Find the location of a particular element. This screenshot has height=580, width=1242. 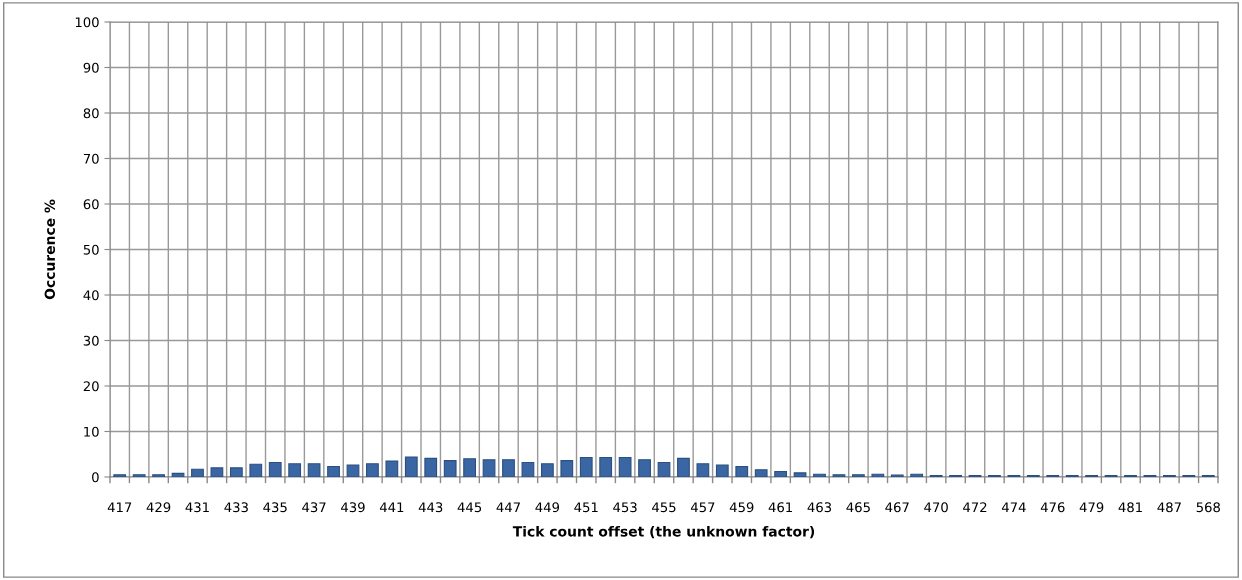

y-tick-label: 70 is located at coordinates (91, 158).